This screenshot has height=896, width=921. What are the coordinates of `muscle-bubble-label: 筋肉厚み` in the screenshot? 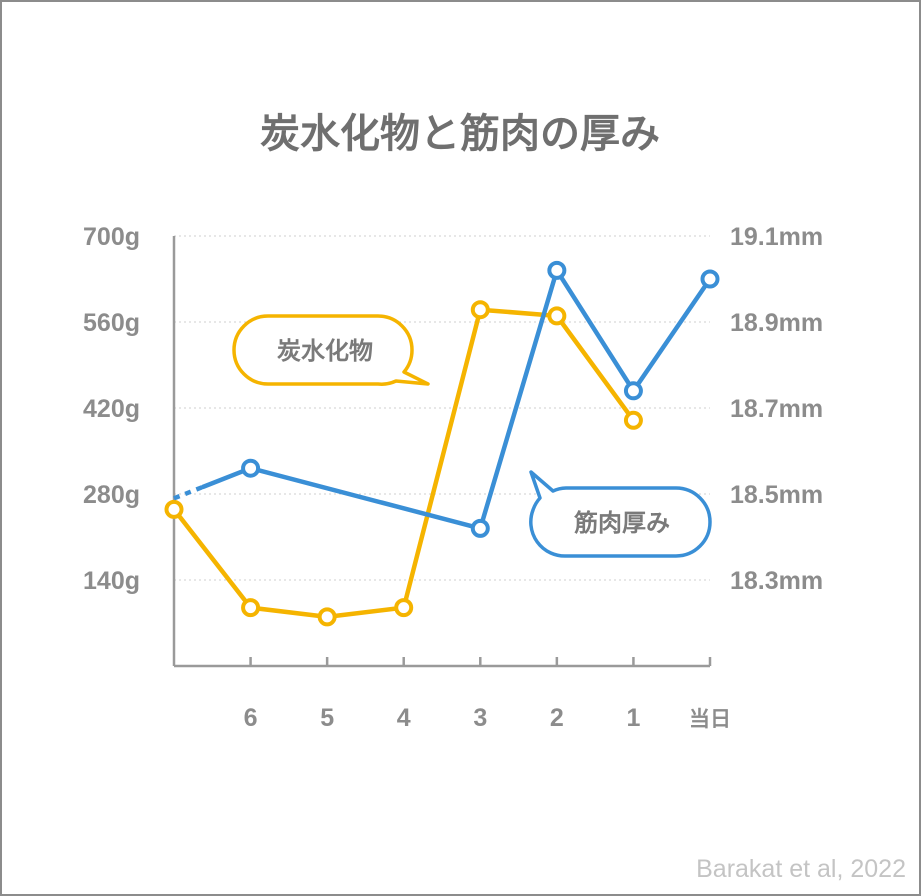 It's located at (621, 523).